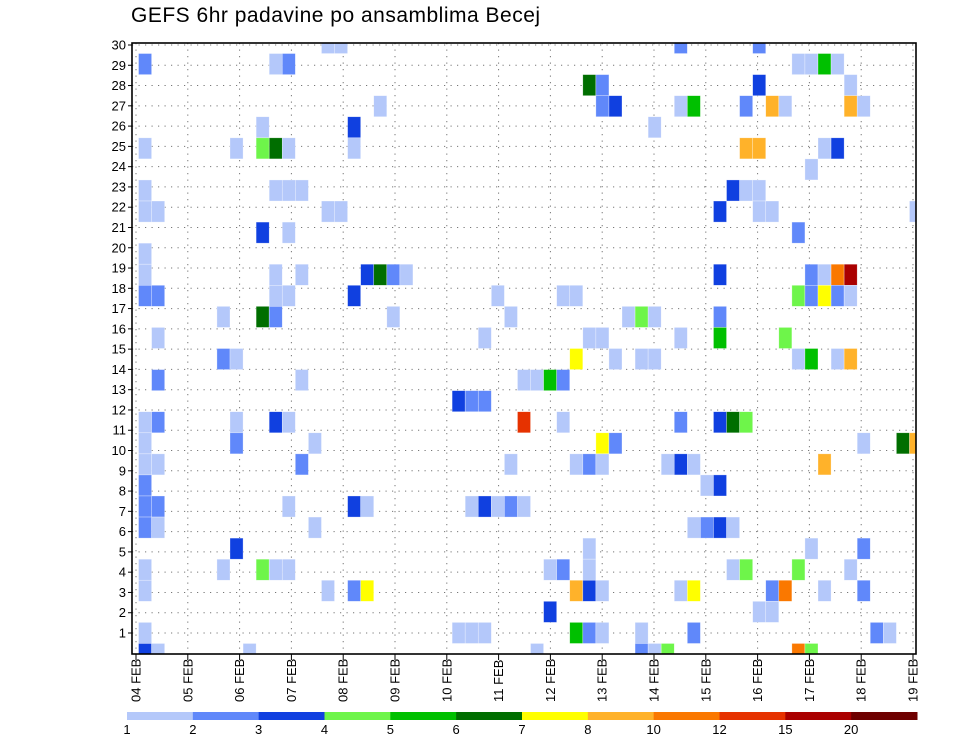  I want to click on x-tick-label: 09 FEB, so click(395, 680).